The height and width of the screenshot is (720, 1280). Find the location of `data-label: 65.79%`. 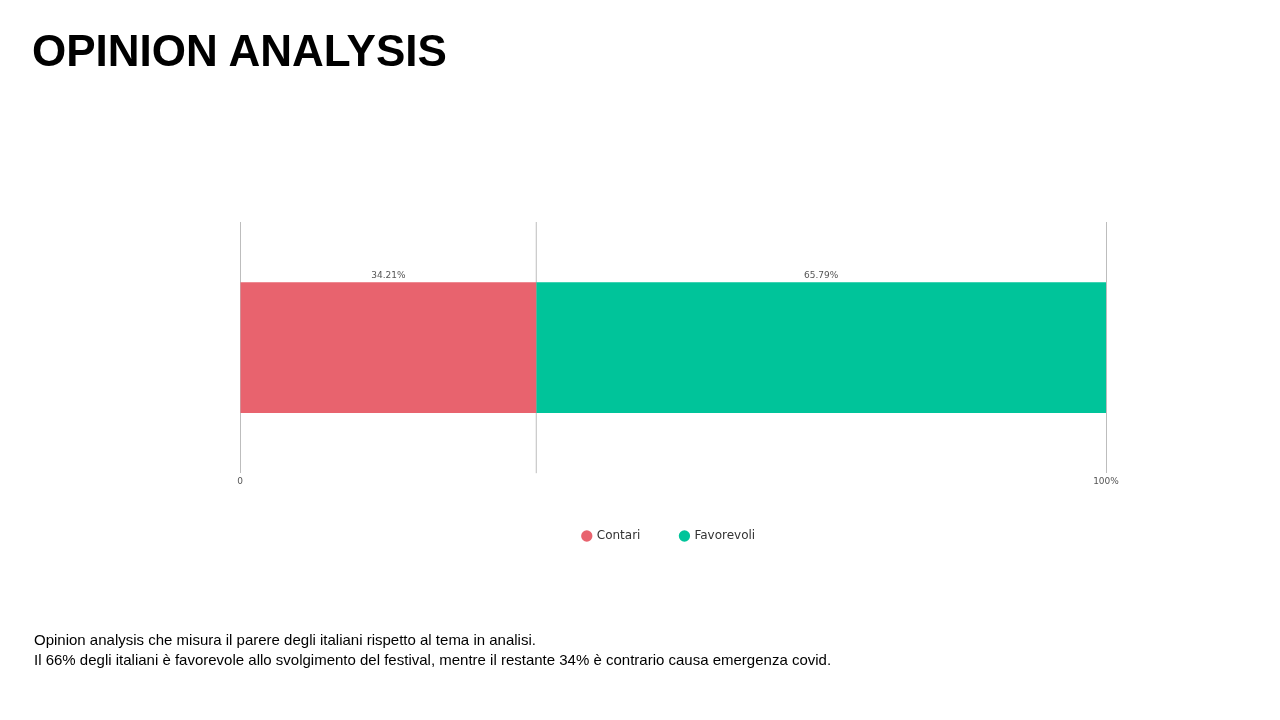

data-label: 65.79% is located at coordinates (821, 275).